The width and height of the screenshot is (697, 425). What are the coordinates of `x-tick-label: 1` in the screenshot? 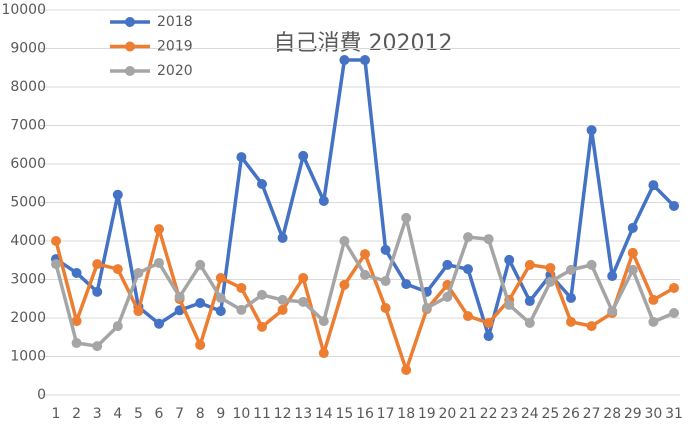 It's located at (56, 414).